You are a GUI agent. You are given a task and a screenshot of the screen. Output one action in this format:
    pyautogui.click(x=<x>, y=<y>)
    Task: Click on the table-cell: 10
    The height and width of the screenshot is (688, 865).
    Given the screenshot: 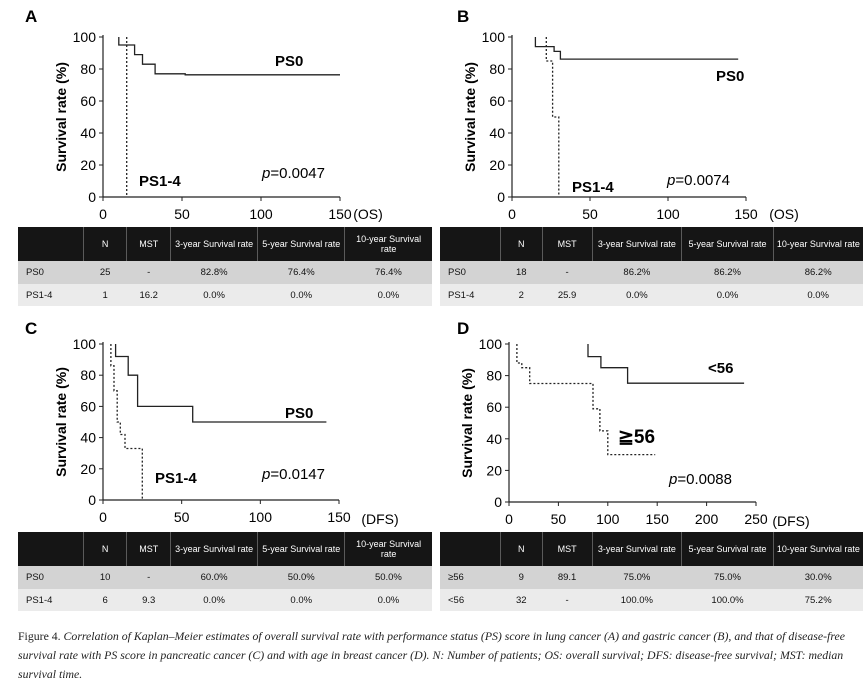 What is the action you would take?
    pyautogui.click(x=105, y=577)
    